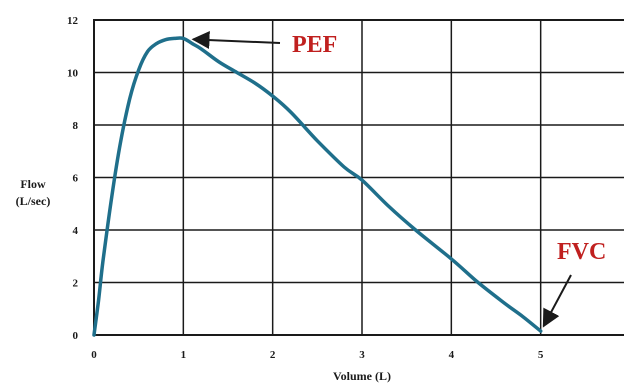 Image resolution: width=624 pixels, height=383 pixels. What do you see at coordinates (184, 355) in the screenshot?
I see `x-tick-label: 1` at bounding box center [184, 355].